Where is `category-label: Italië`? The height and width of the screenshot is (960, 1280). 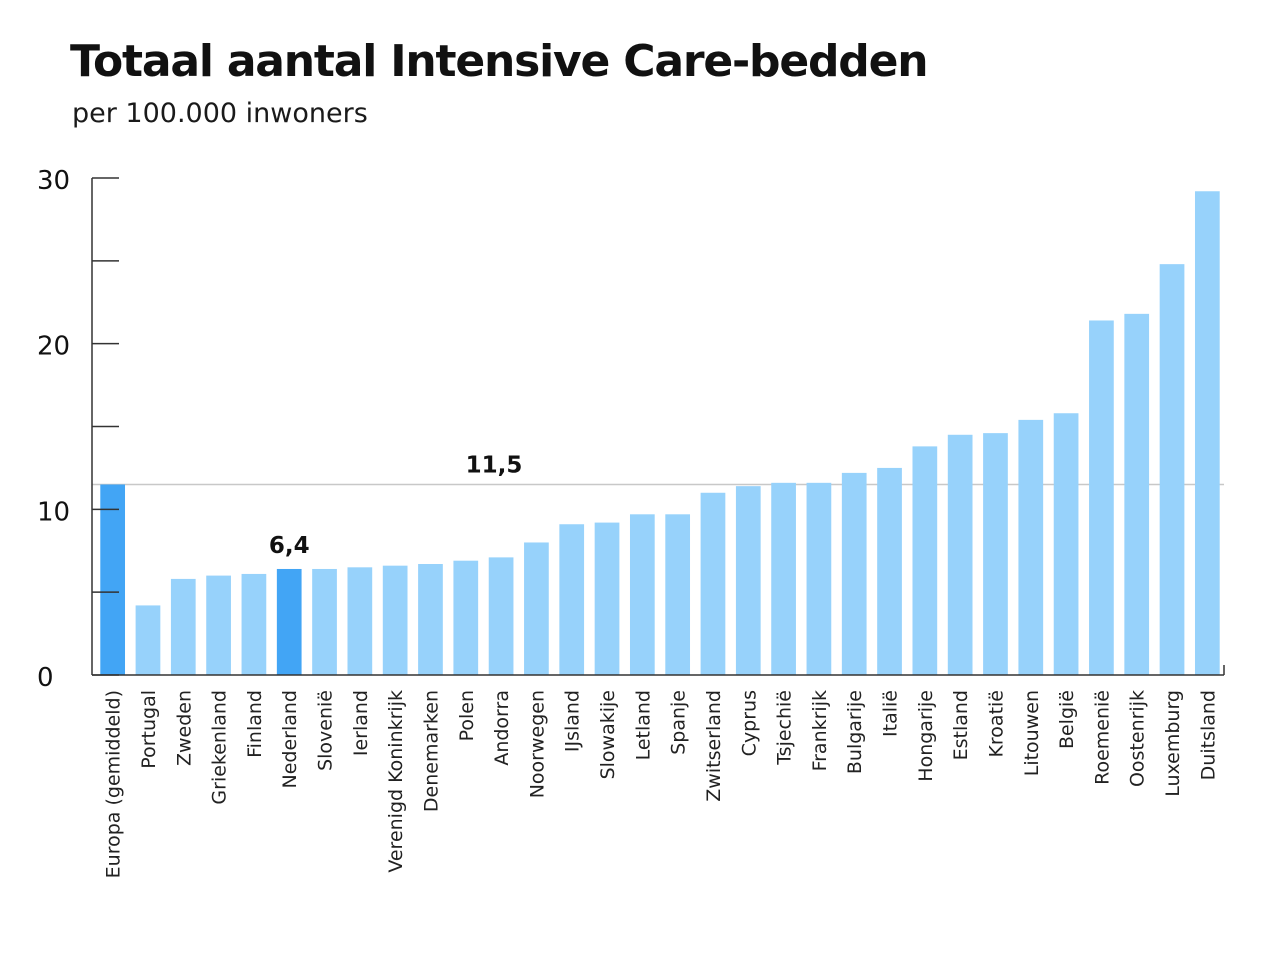 category-label: Italië is located at coordinates (891, 713).